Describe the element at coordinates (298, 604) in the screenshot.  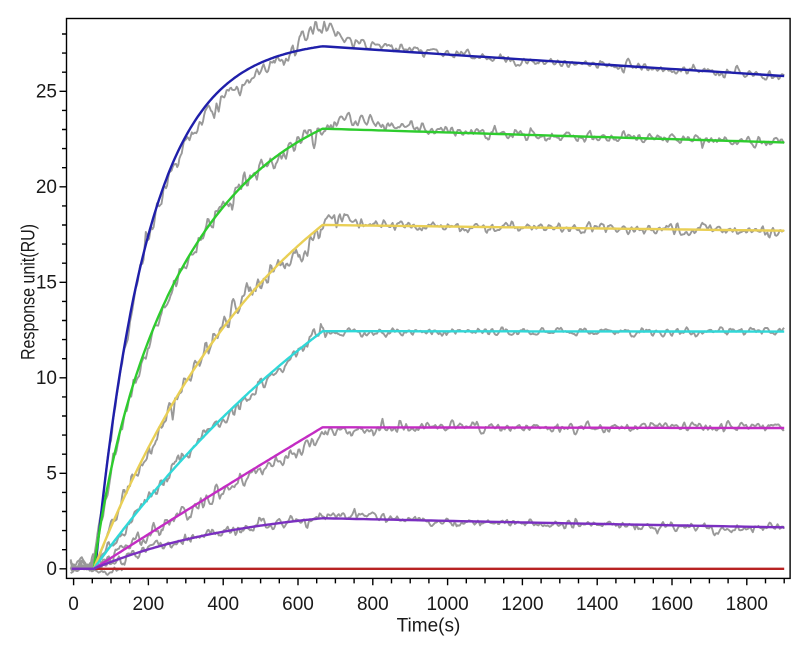
I see `svg-text: 600` at that location.